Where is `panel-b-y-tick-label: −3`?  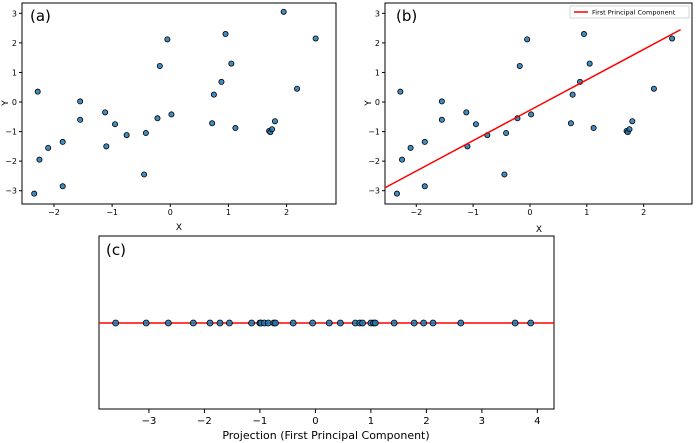 panel-b-y-tick-label: −3 is located at coordinates (374, 191).